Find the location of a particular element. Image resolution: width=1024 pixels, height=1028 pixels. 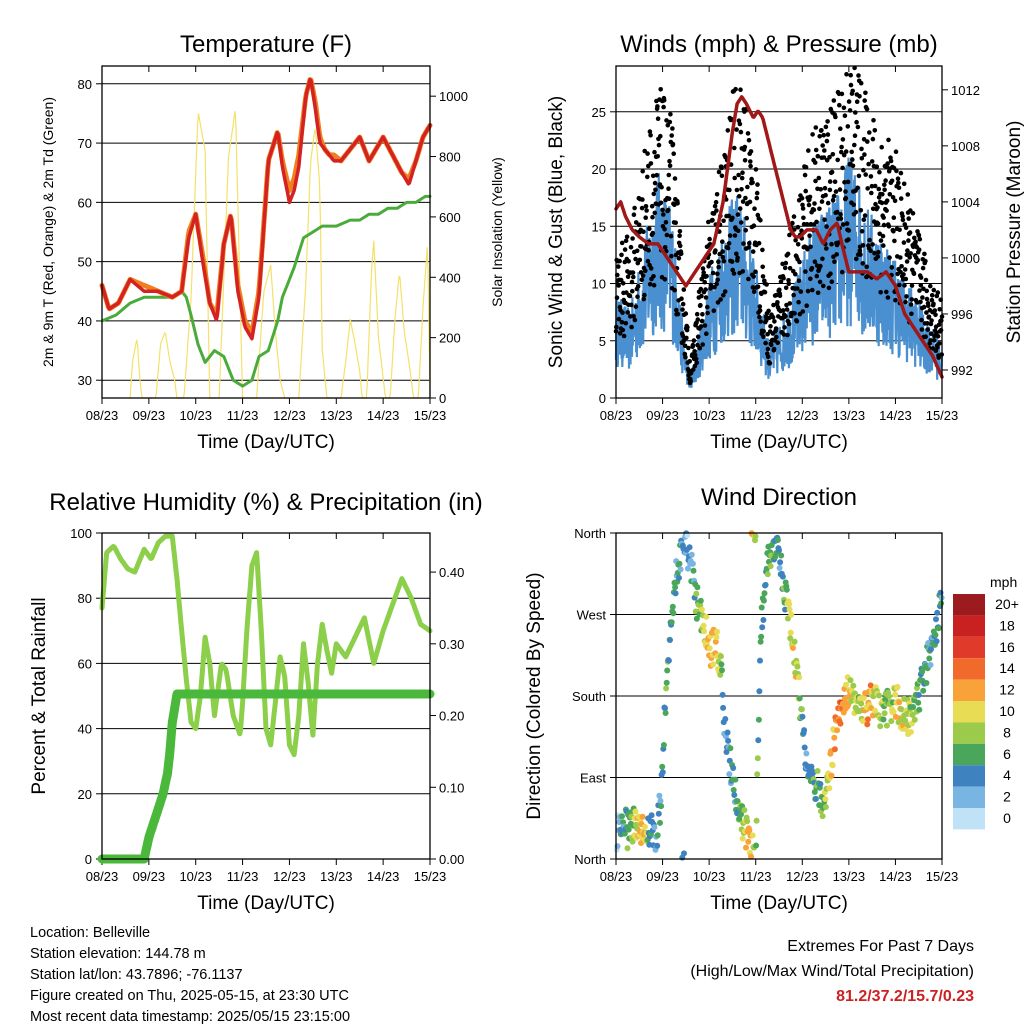

rh-xtick-label: 14/23 is located at coordinates (383, 876).